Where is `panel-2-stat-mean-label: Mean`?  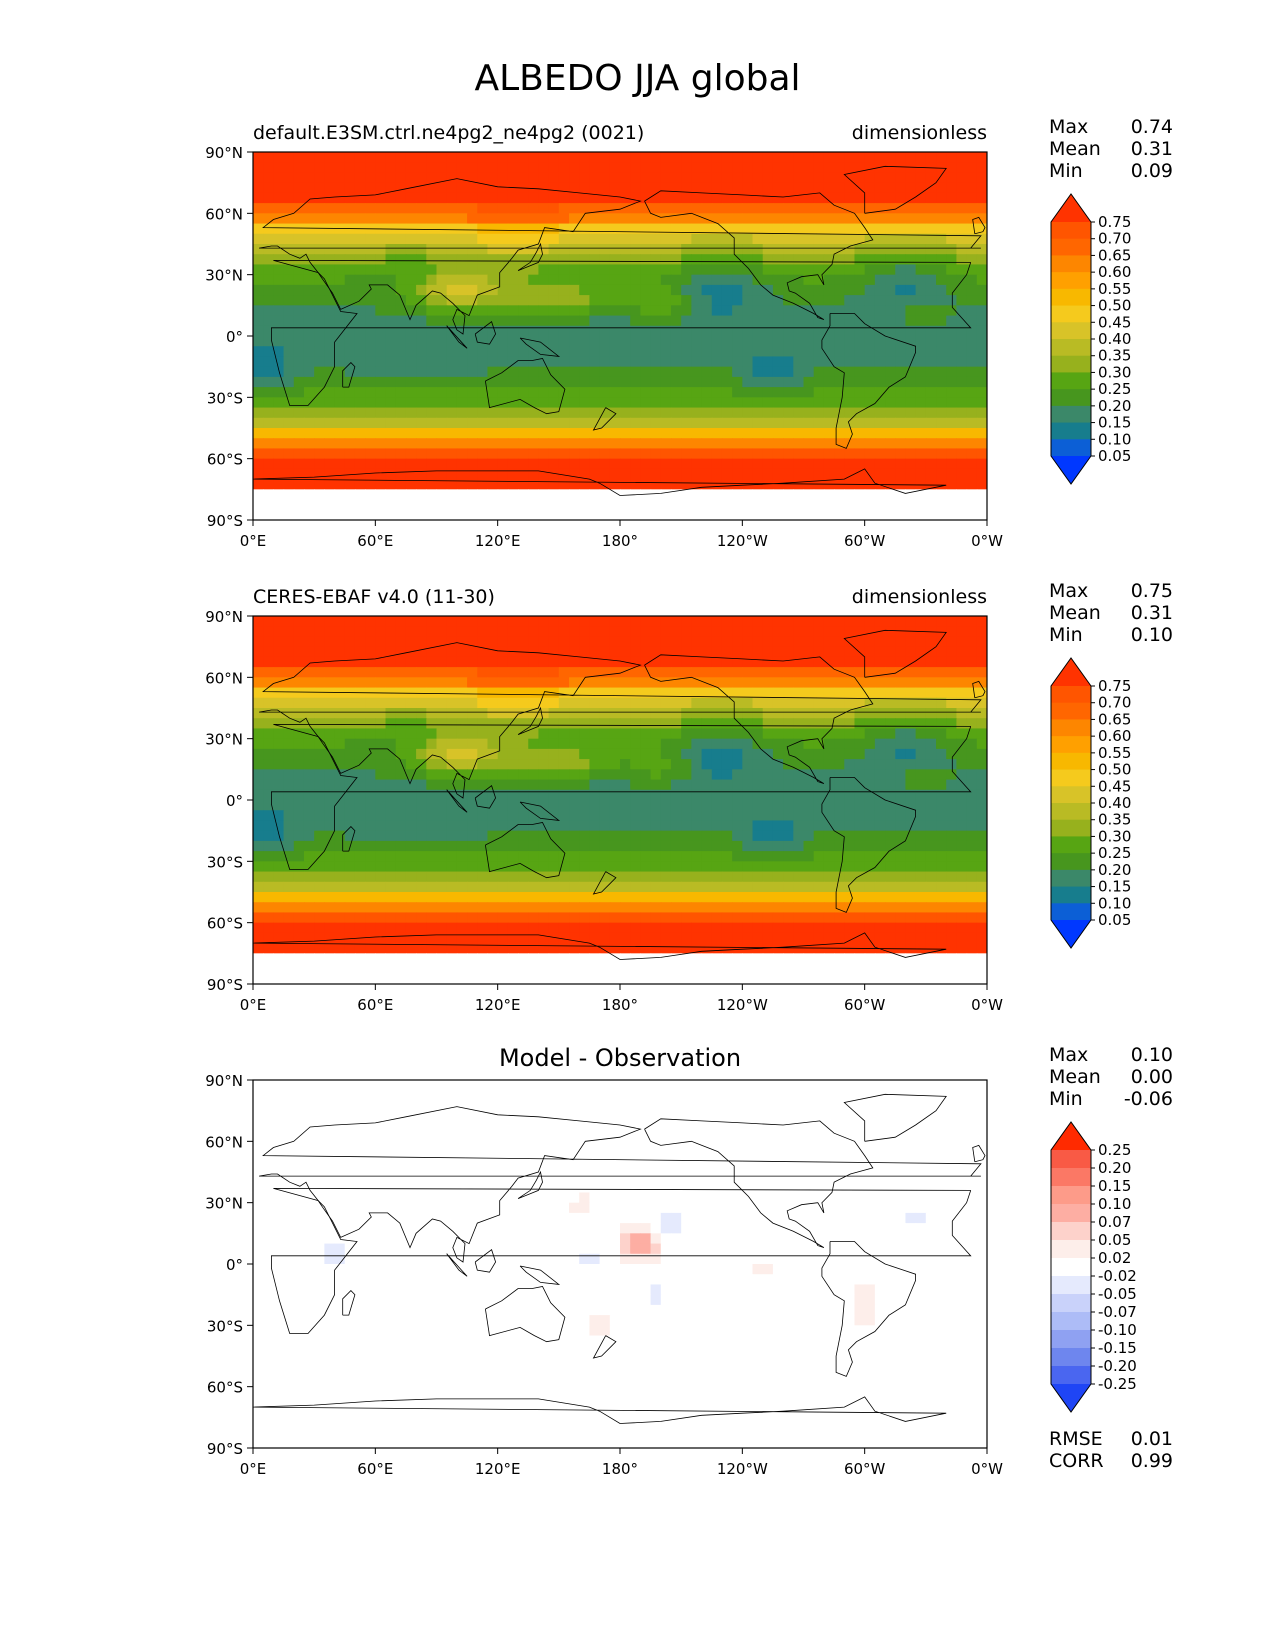
panel-2-stat-mean-label: Mean is located at coordinates (1075, 1077).